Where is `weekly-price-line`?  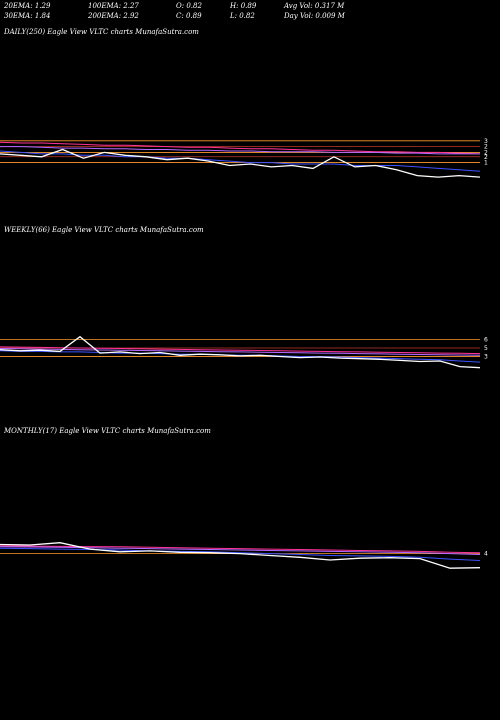
weekly-price-line is located at coordinates (240, 352).